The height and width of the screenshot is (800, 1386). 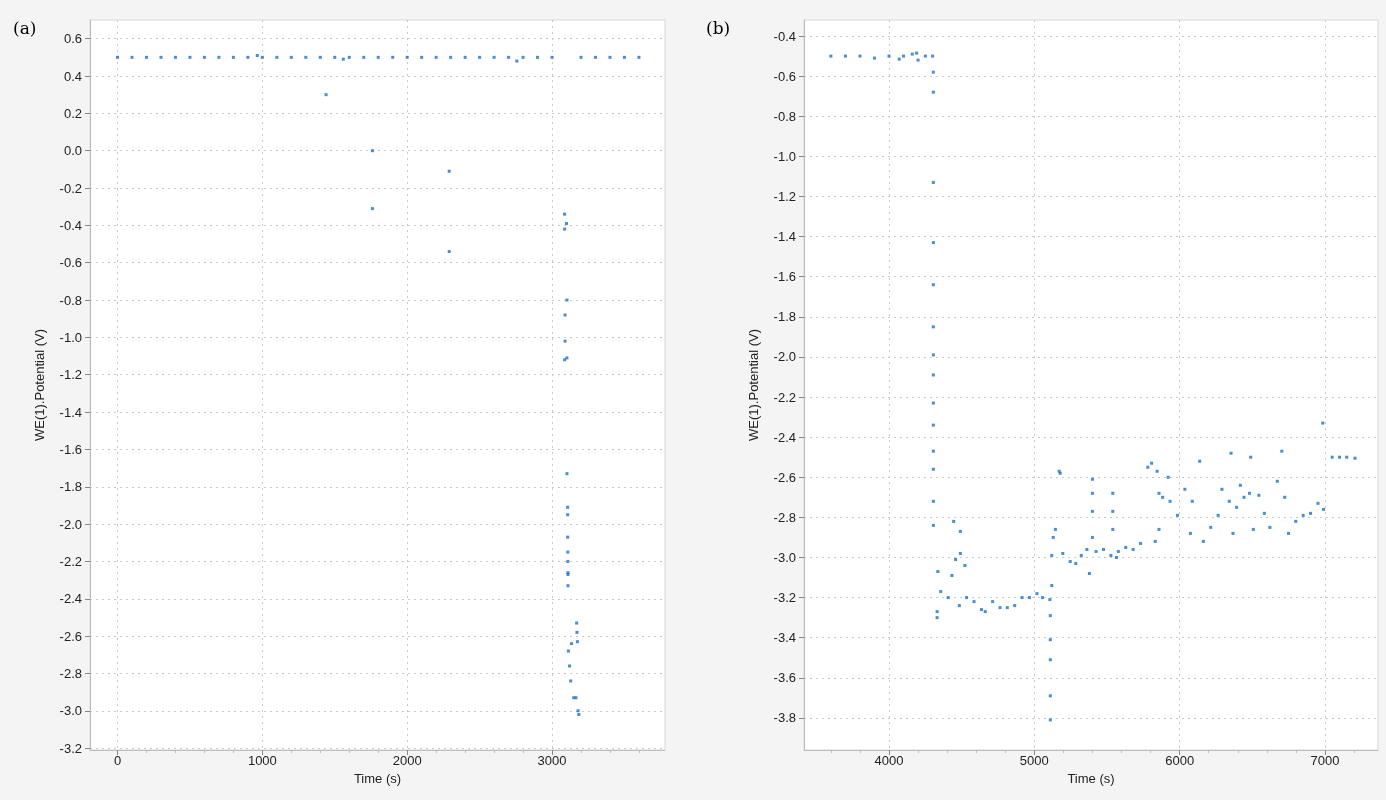 I want to click on y-tick-label: -3.6, so click(x=784, y=678).